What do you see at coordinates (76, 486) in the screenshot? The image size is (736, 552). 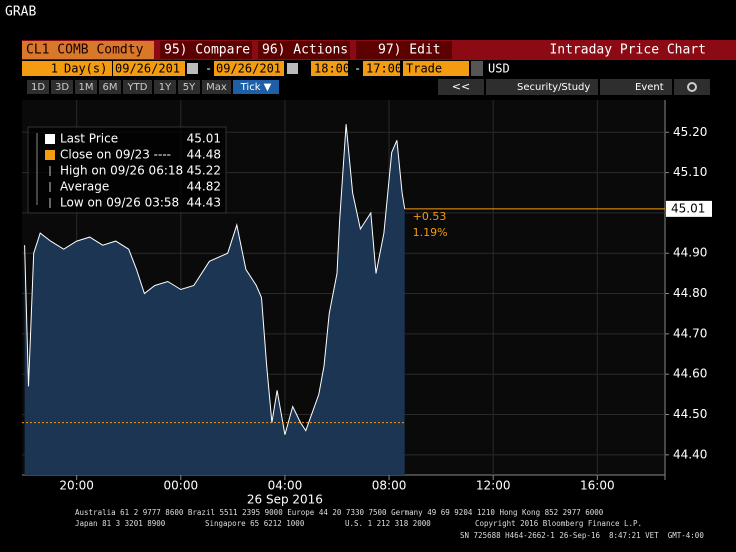 I see `x-tick-label: 20:00` at bounding box center [76, 486].